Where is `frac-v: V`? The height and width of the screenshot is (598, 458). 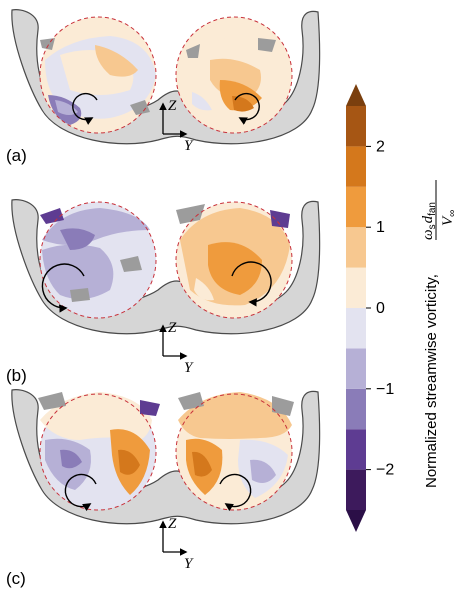
frac-v: V is located at coordinates (448, 220).